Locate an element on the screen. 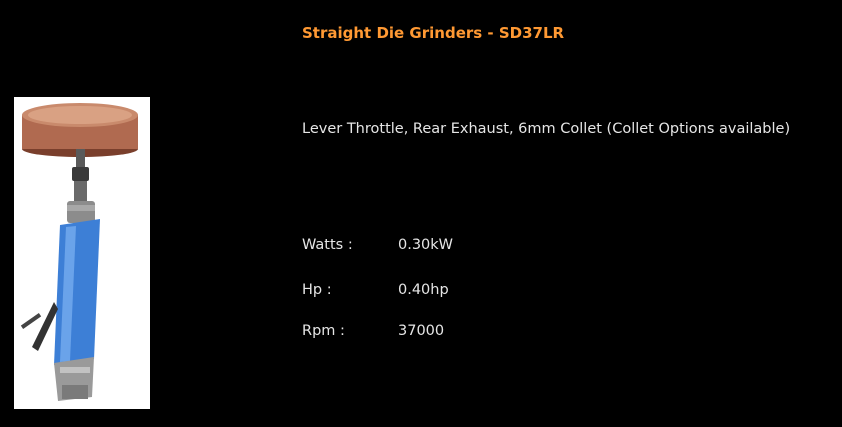 This screenshot has height=427, width=842. product-title: Straight Die Grinders - SD37LR is located at coordinates (433, 33).